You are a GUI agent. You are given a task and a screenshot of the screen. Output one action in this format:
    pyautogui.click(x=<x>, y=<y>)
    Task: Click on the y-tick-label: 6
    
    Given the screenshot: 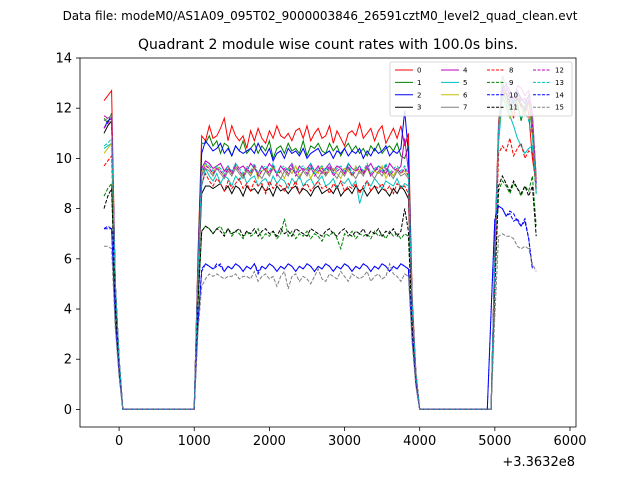 What is the action you would take?
    pyautogui.click(x=68, y=259)
    